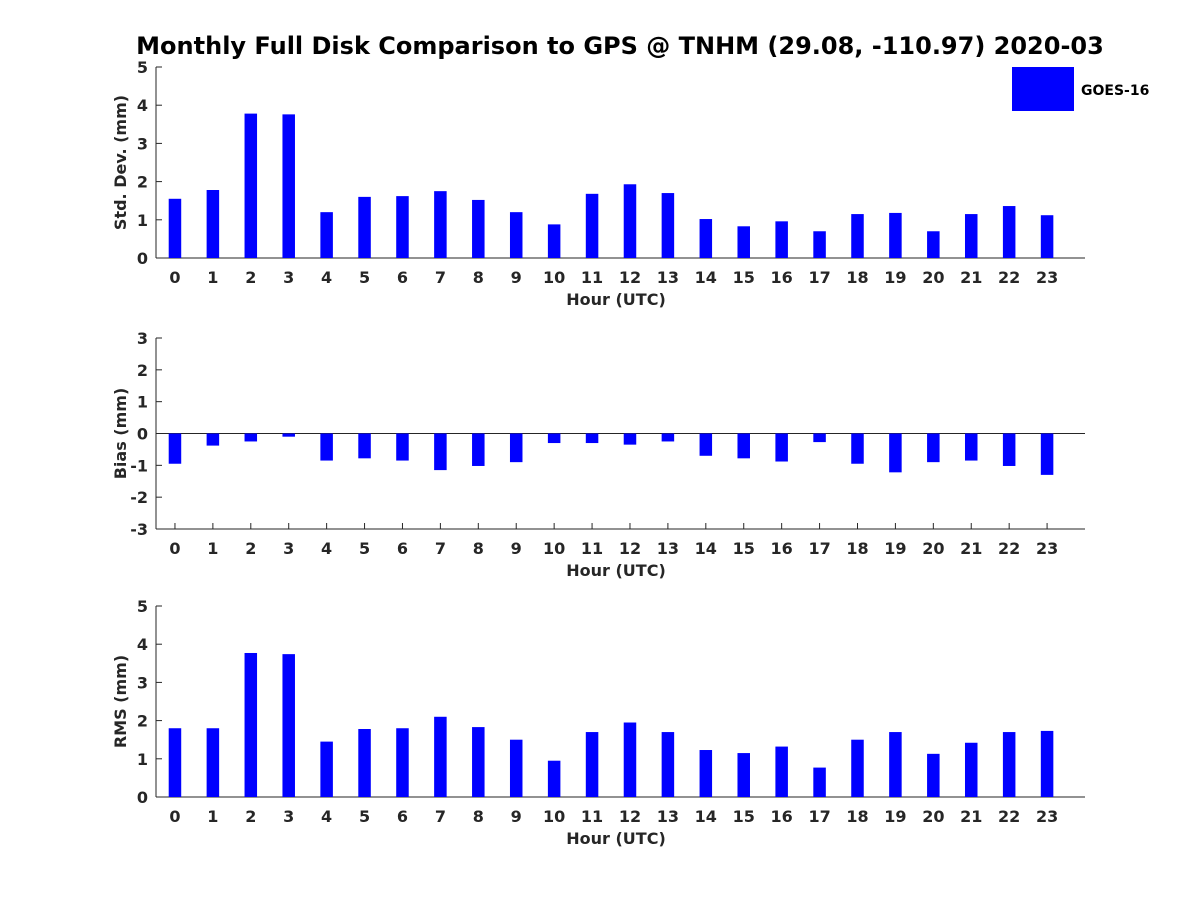  Describe the element at coordinates (895, 548) in the screenshot. I see `bias-xtick-label: 19` at that location.